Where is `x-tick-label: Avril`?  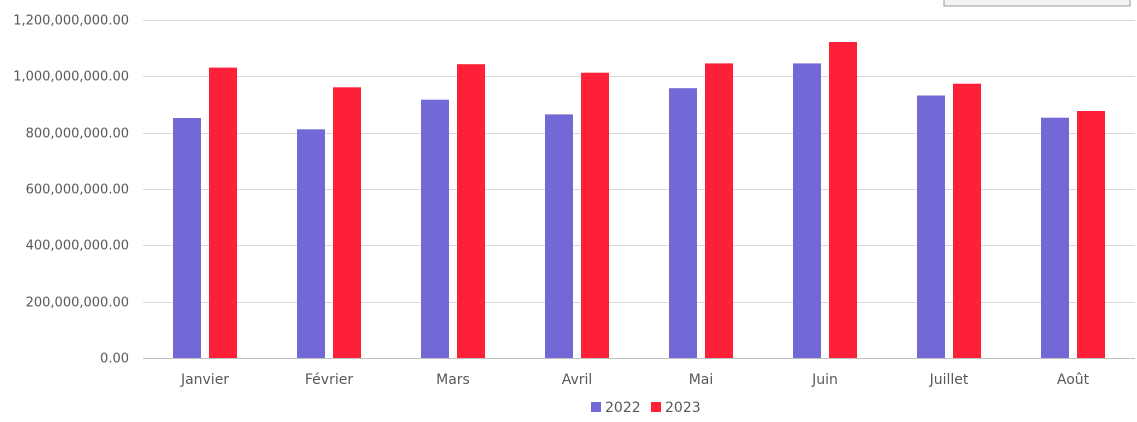 x-tick-label: Avril is located at coordinates (577, 380).